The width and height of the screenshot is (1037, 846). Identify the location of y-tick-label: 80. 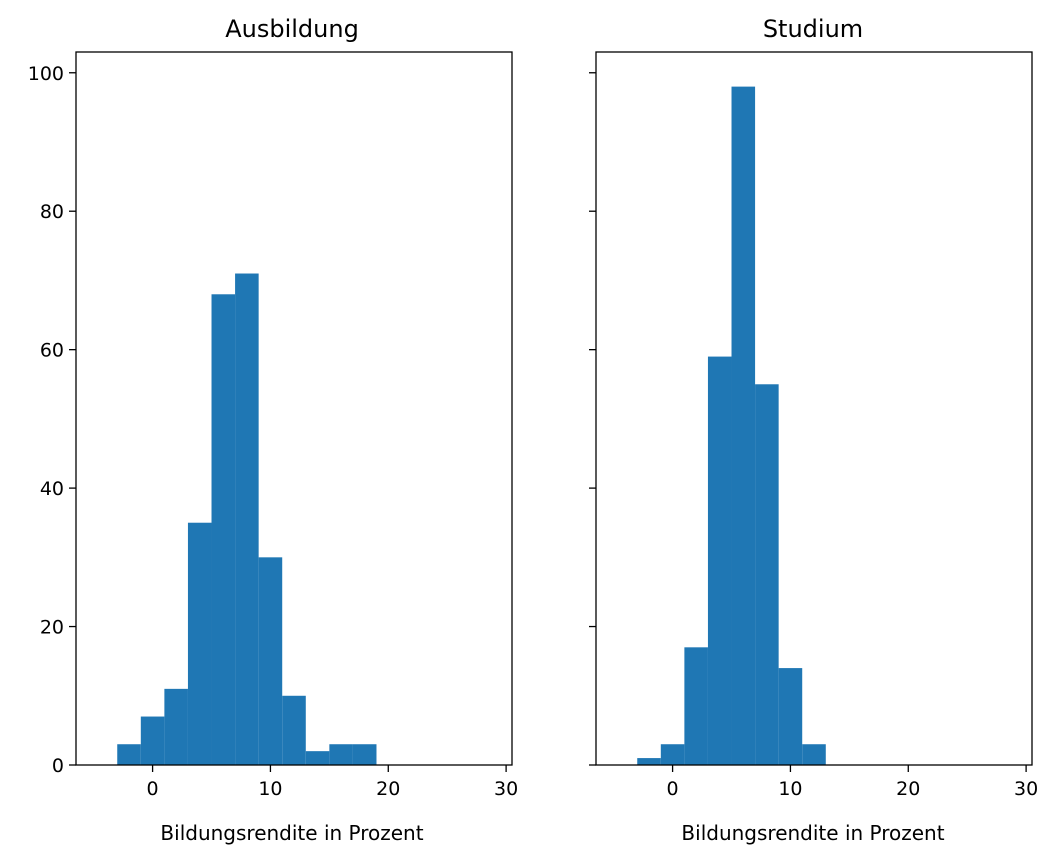
(52, 212).